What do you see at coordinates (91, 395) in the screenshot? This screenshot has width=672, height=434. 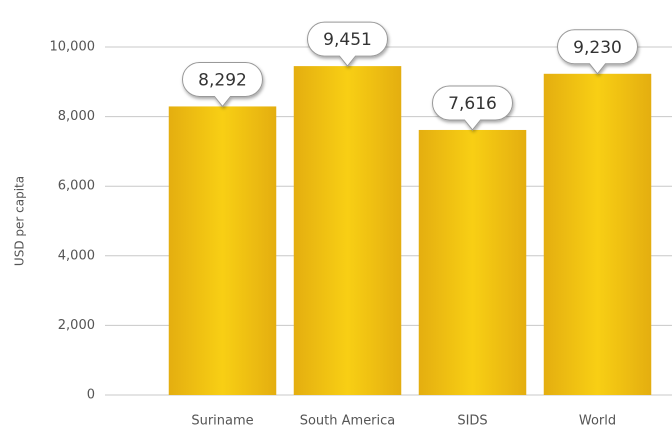 I see `y-tick-label: 0` at bounding box center [91, 395].